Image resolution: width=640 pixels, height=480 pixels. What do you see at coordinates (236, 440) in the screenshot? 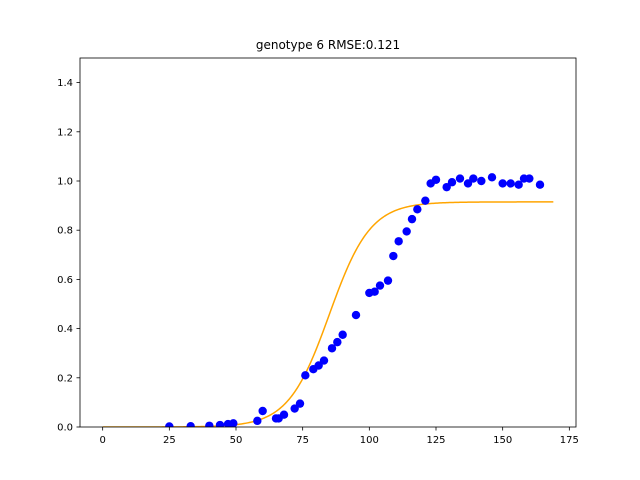
I see `x-tick-label: 50` at bounding box center [236, 440].